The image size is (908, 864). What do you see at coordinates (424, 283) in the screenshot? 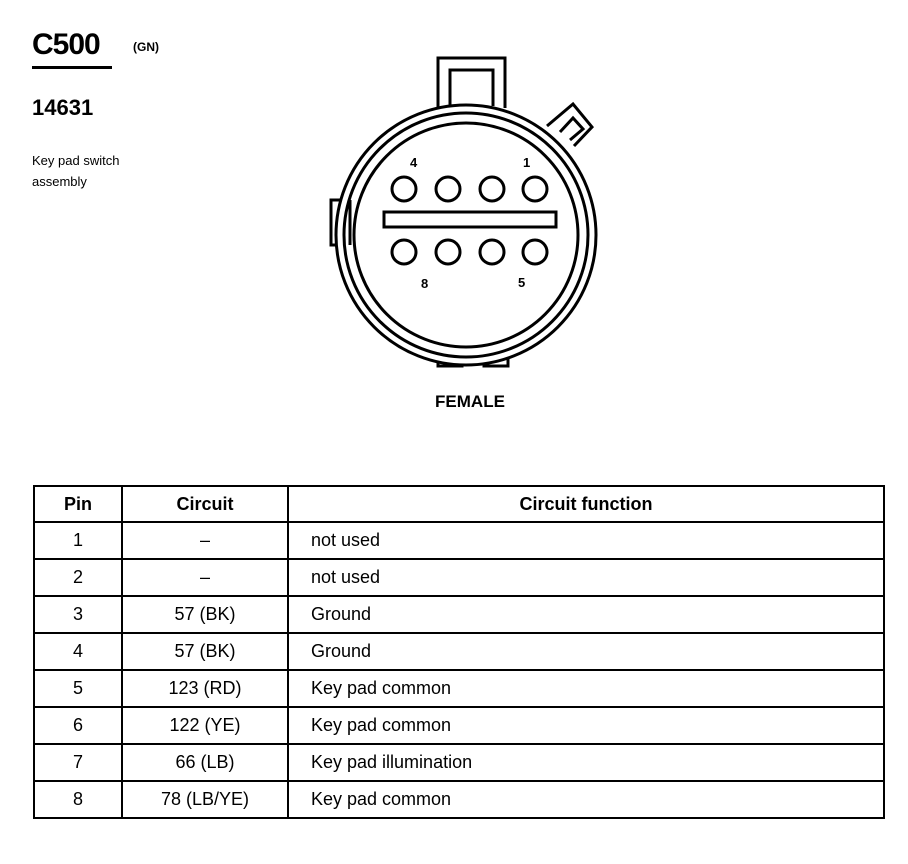
I see `pin-label-8: 8` at bounding box center [424, 283].